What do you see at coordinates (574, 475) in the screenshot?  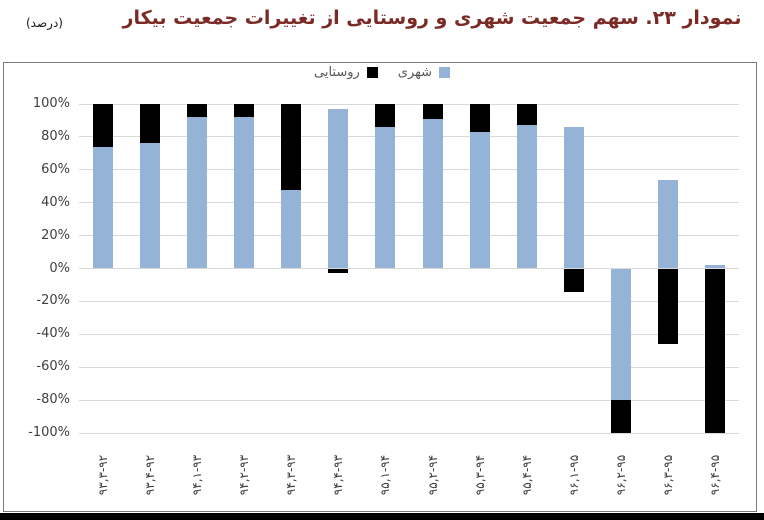 I see `x-tick-label: ۹۶,۱-۹۵` at bounding box center [574, 475].